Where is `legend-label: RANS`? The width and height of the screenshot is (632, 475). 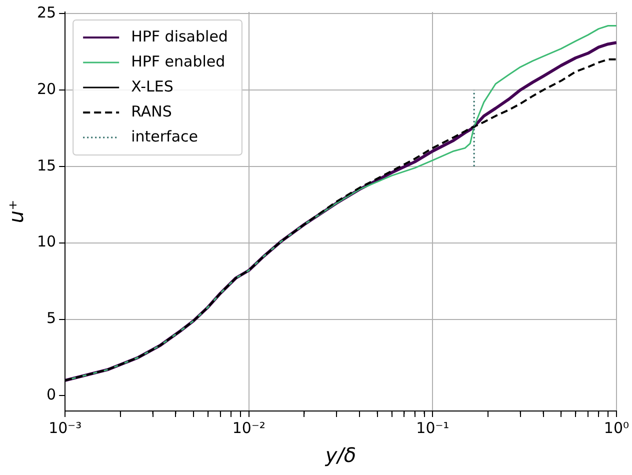
legend-label: RANS is located at coordinates (151, 111).